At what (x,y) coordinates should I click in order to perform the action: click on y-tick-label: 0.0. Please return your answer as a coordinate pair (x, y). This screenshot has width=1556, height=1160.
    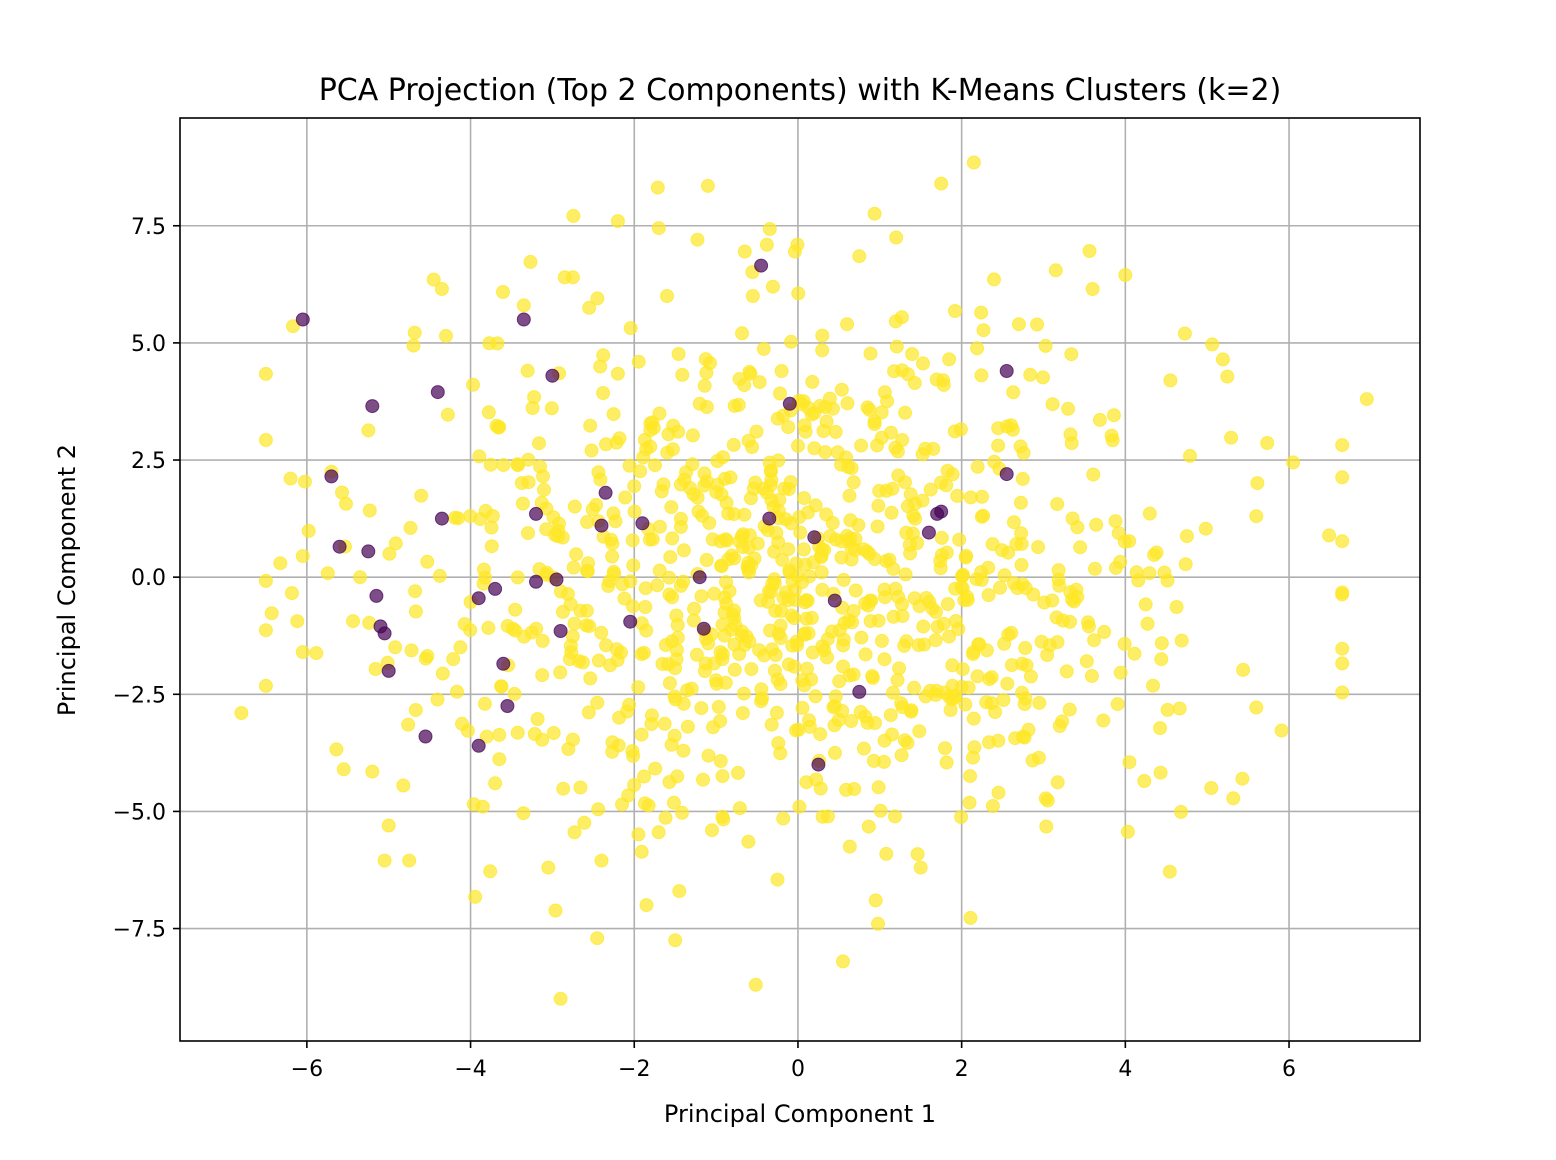
    Looking at the image, I should click on (148, 578).